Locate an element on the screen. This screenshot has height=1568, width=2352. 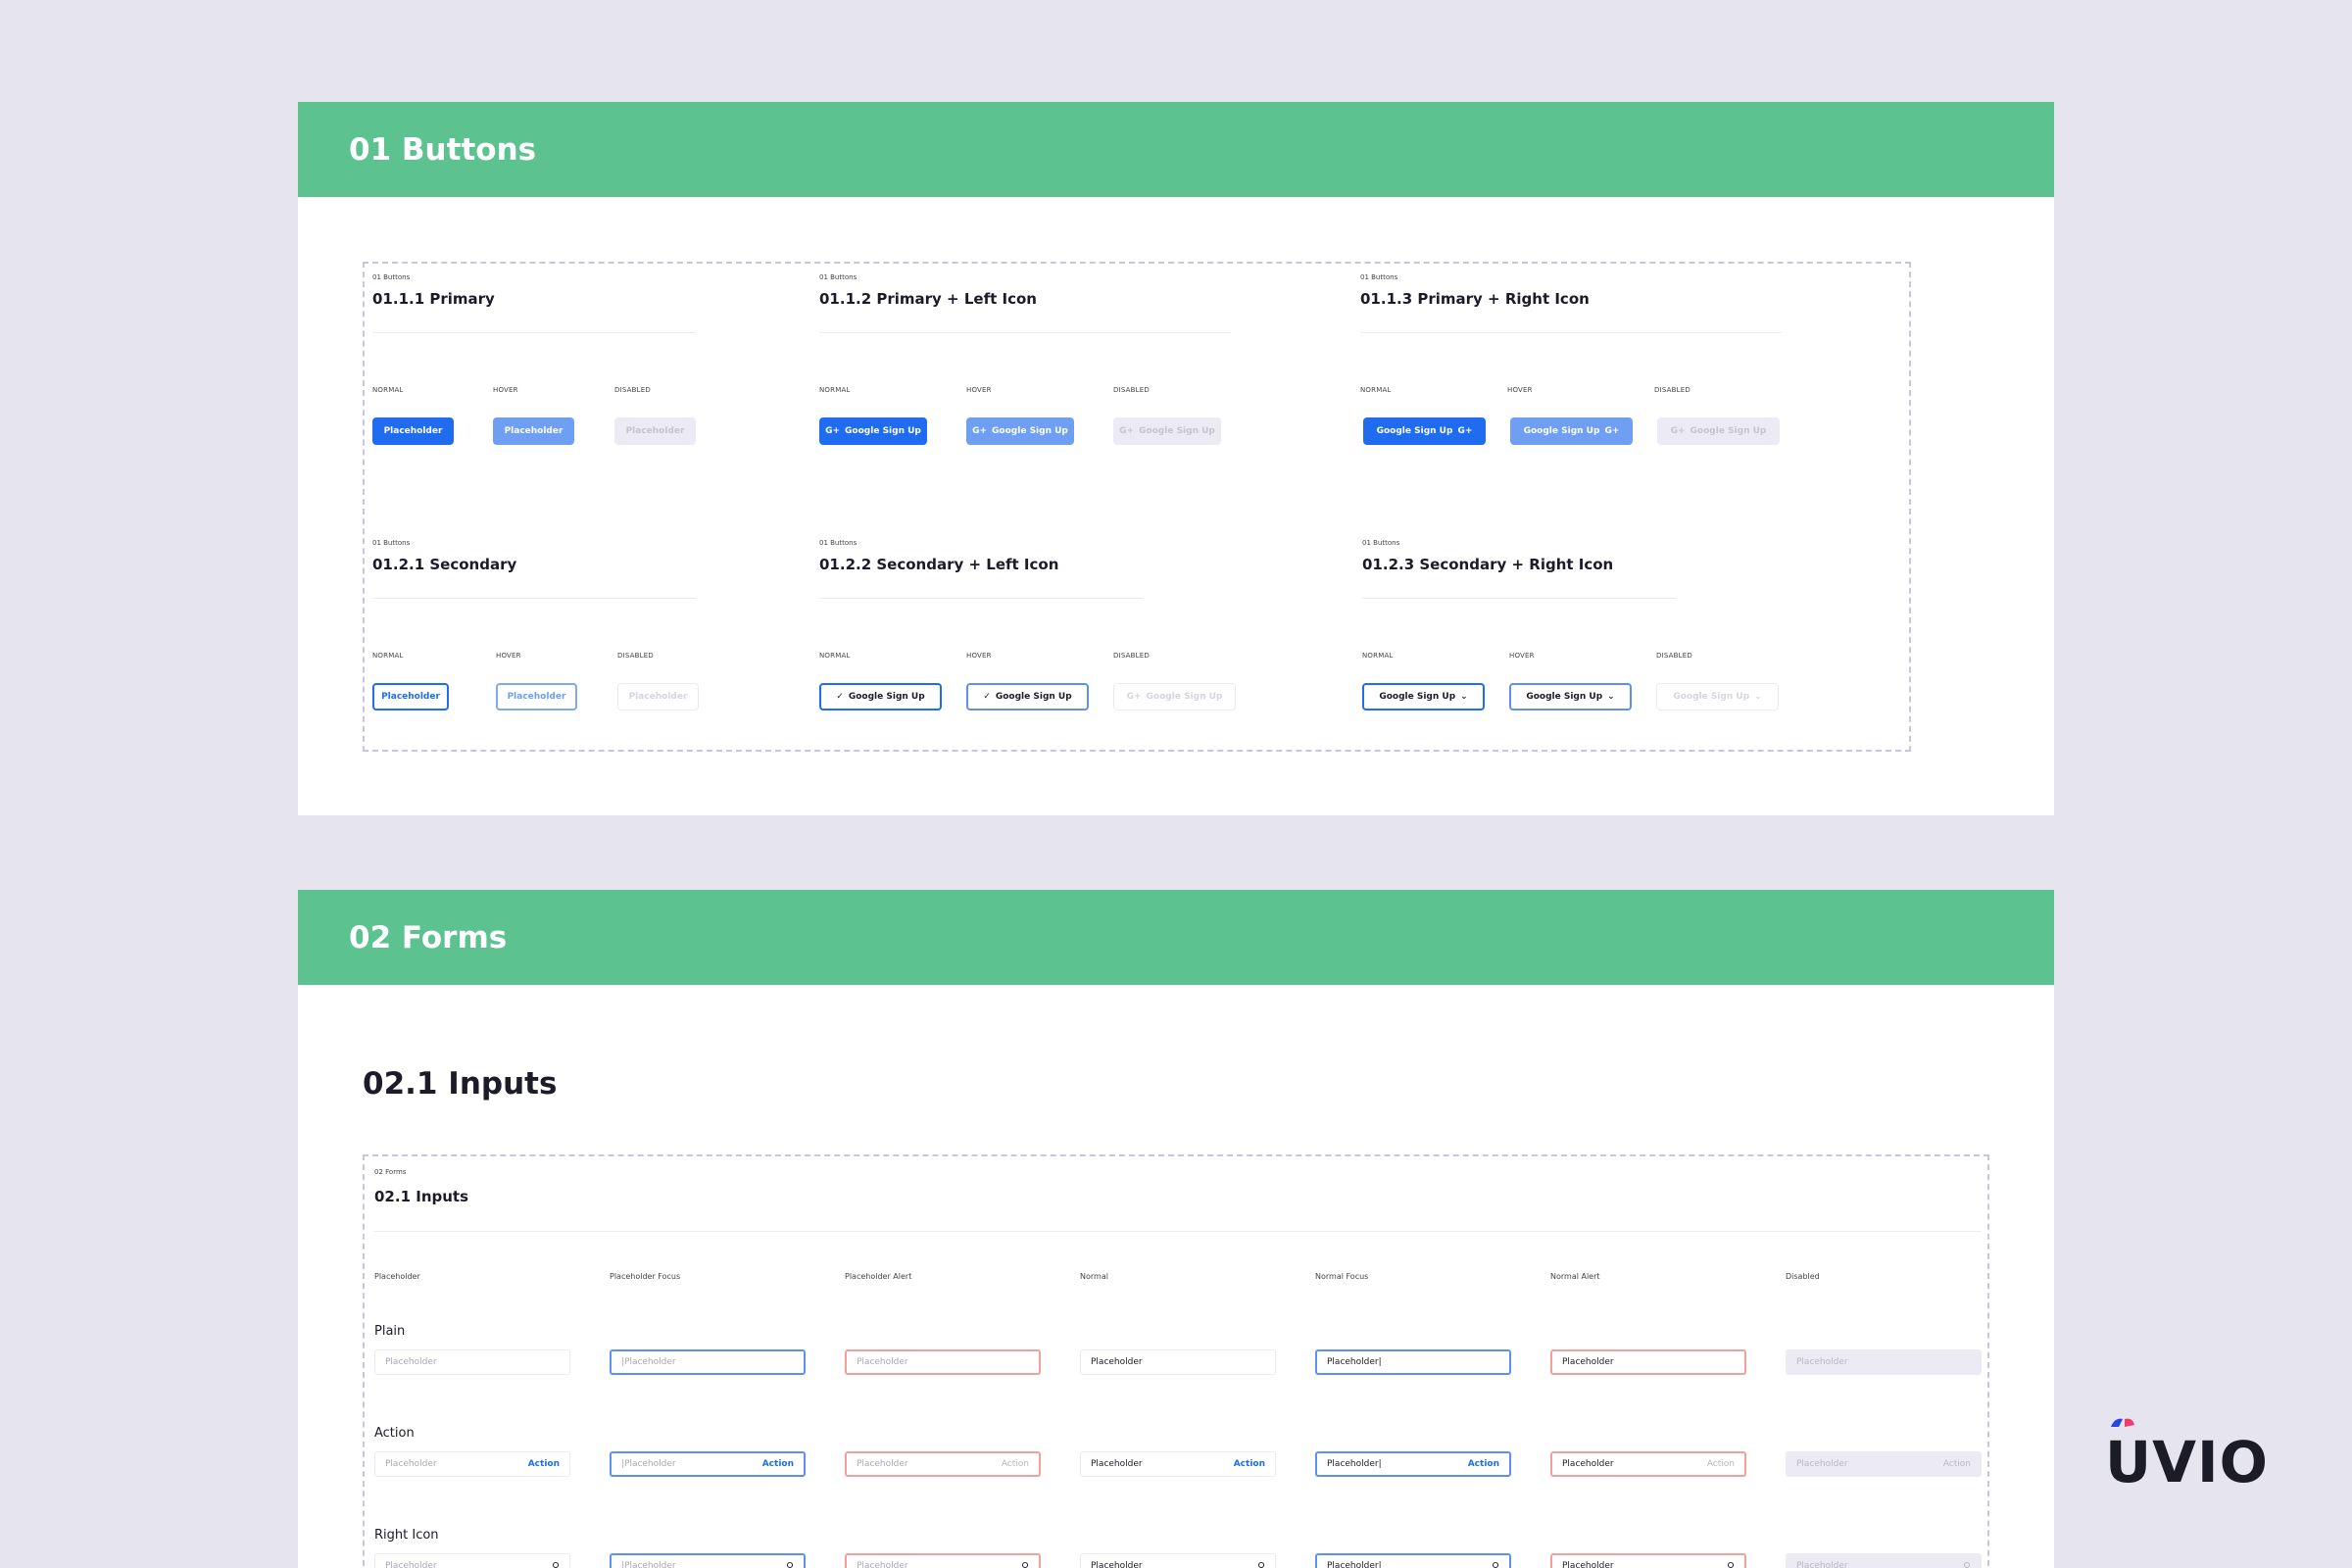
uvio-logo: UVIO is located at coordinates (2186, 1455).